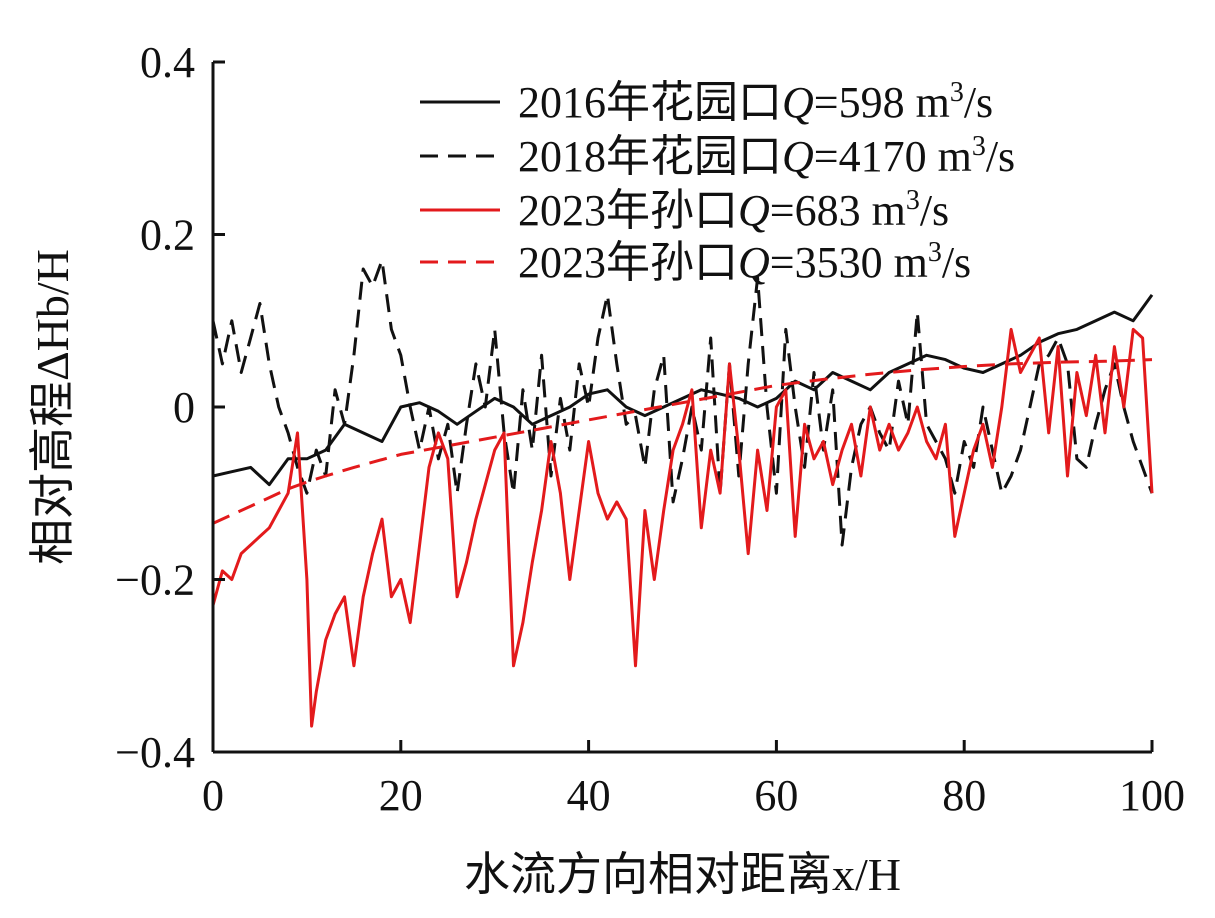  Describe the element at coordinates (964, 795) in the screenshot. I see `x-tick-label: 80` at that location.